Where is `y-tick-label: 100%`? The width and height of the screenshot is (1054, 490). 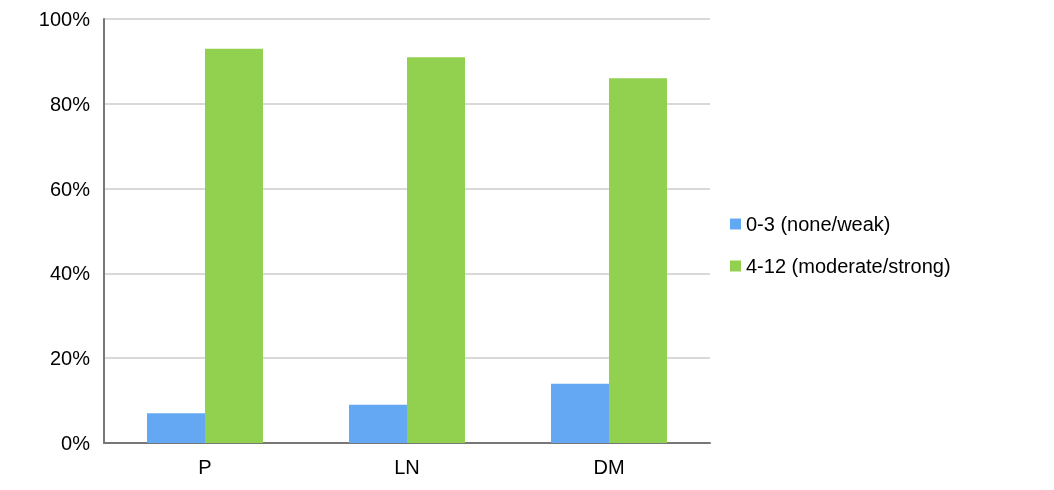 y-tick-label: 100% is located at coordinates (64, 19).